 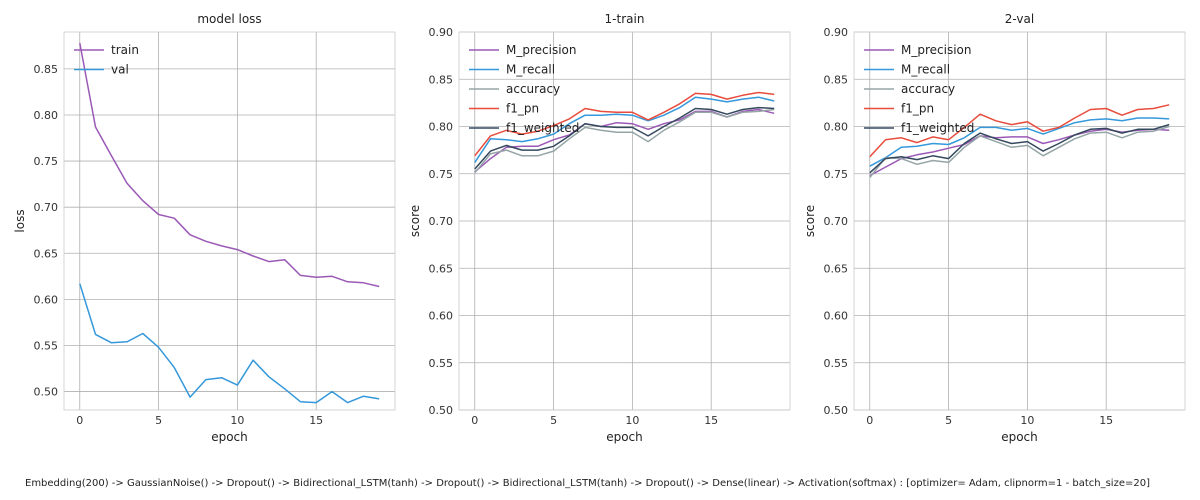 What do you see at coordinates (229, 343) in the screenshot?
I see `series-line-val` at bounding box center [229, 343].